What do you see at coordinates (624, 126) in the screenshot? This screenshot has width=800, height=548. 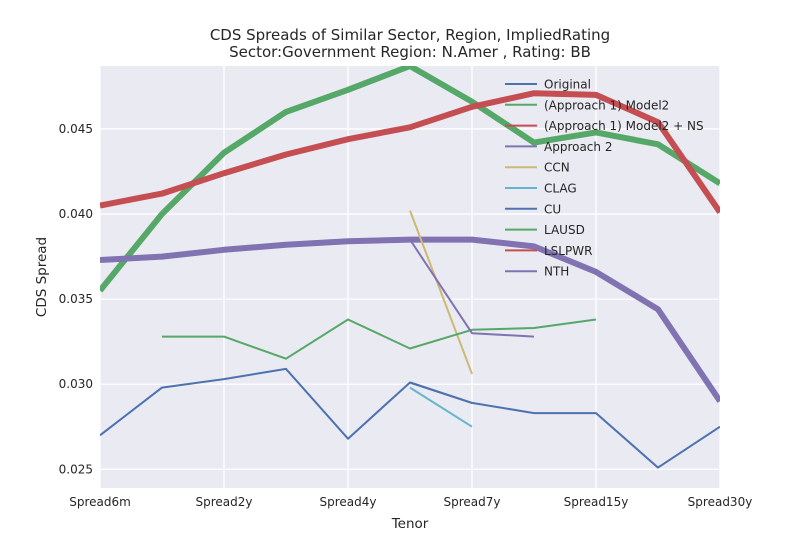 I see `legend-entry: (Approach 1) Model2 + NS` at bounding box center [624, 126].